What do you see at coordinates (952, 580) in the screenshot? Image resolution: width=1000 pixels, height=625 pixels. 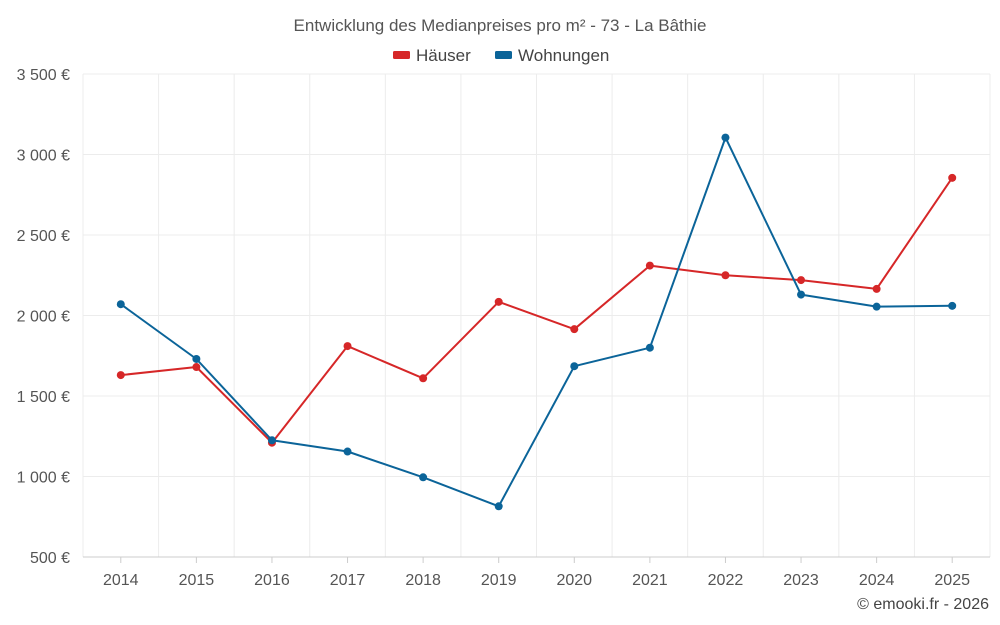 I see `x-tick-label: 2025` at bounding box center [952, 580].